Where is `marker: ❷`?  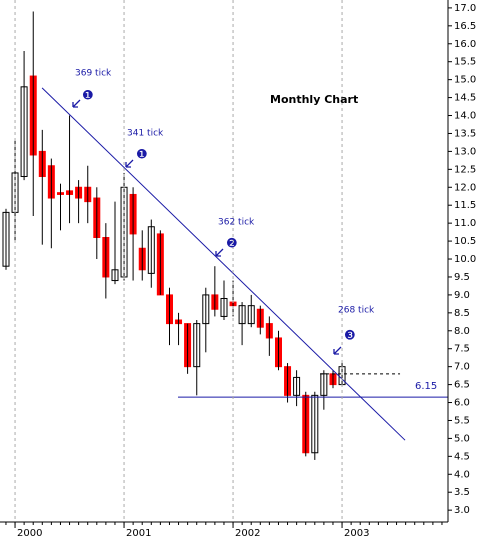 marker: ❷ is located at coordinates (232, 244).